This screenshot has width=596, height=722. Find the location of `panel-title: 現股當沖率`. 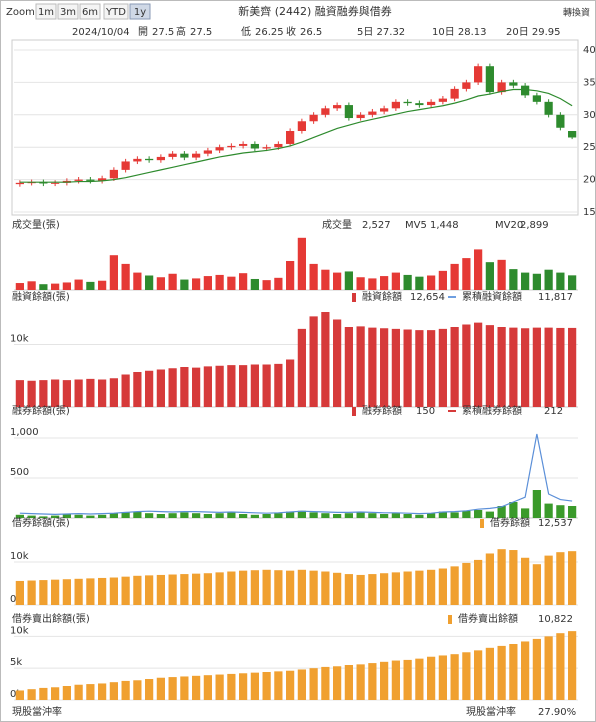

panel-title: 現股當沖率 is located at coordinates (37, 711).